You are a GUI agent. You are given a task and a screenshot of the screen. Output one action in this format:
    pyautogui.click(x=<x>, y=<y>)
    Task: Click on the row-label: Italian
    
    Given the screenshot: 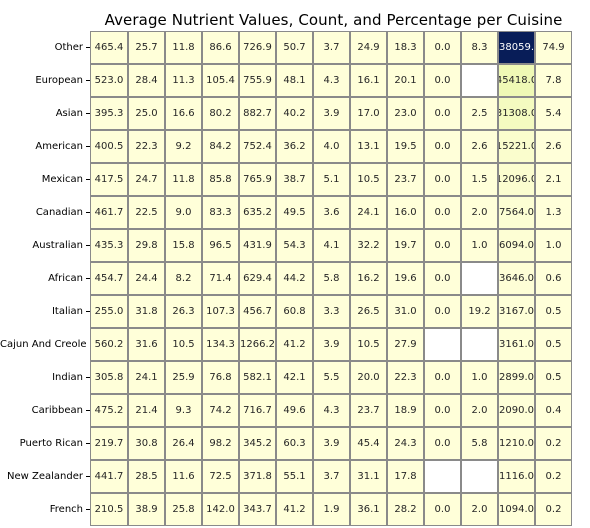 What is the action you would take?
    pyautogui.click(x=45, y=311)
    